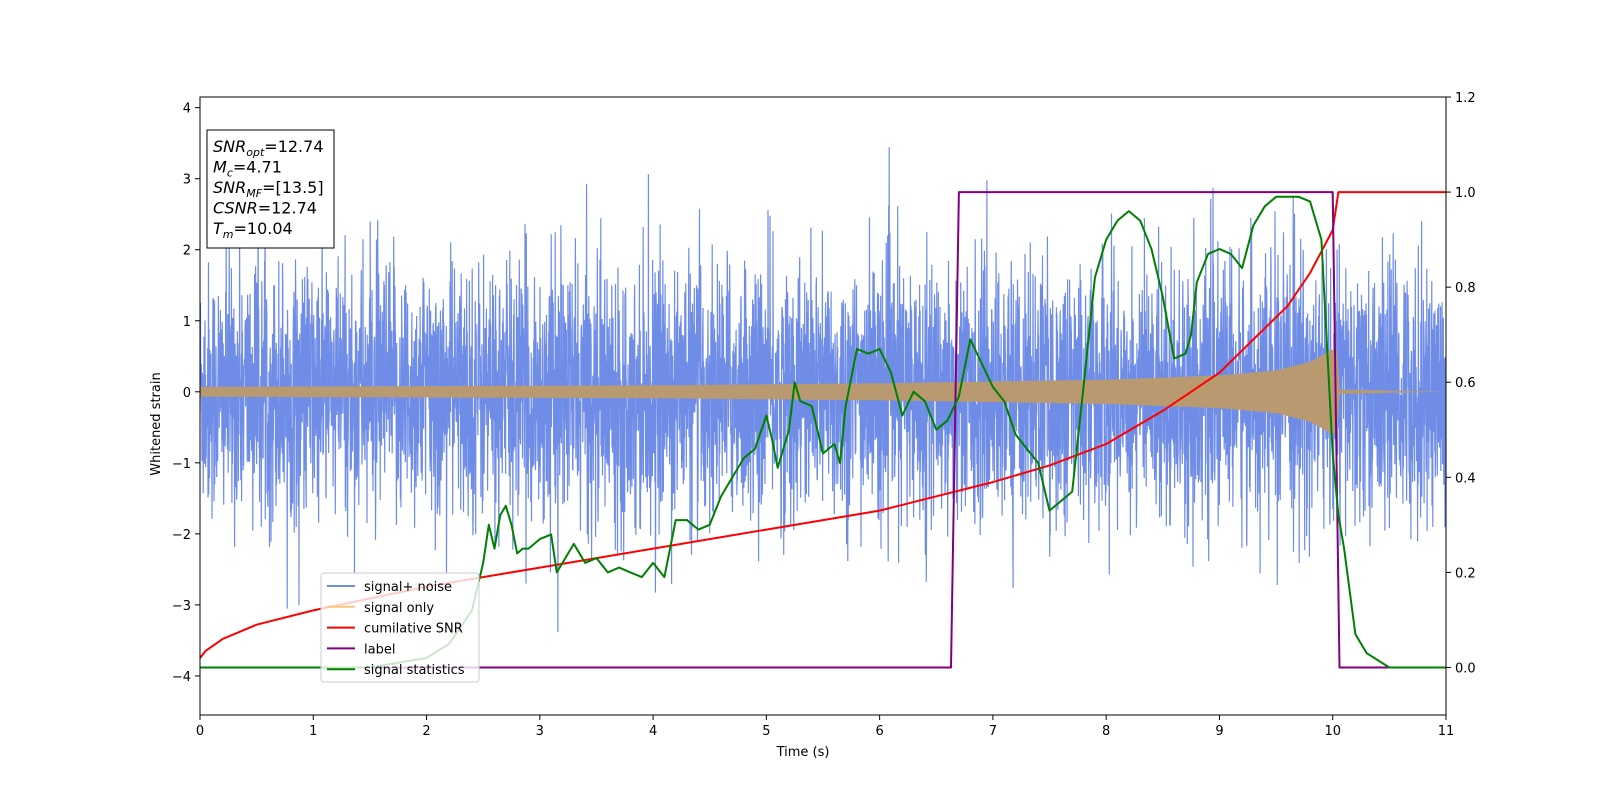  I want to click on y-tick-label: −3, so click(181, 606).